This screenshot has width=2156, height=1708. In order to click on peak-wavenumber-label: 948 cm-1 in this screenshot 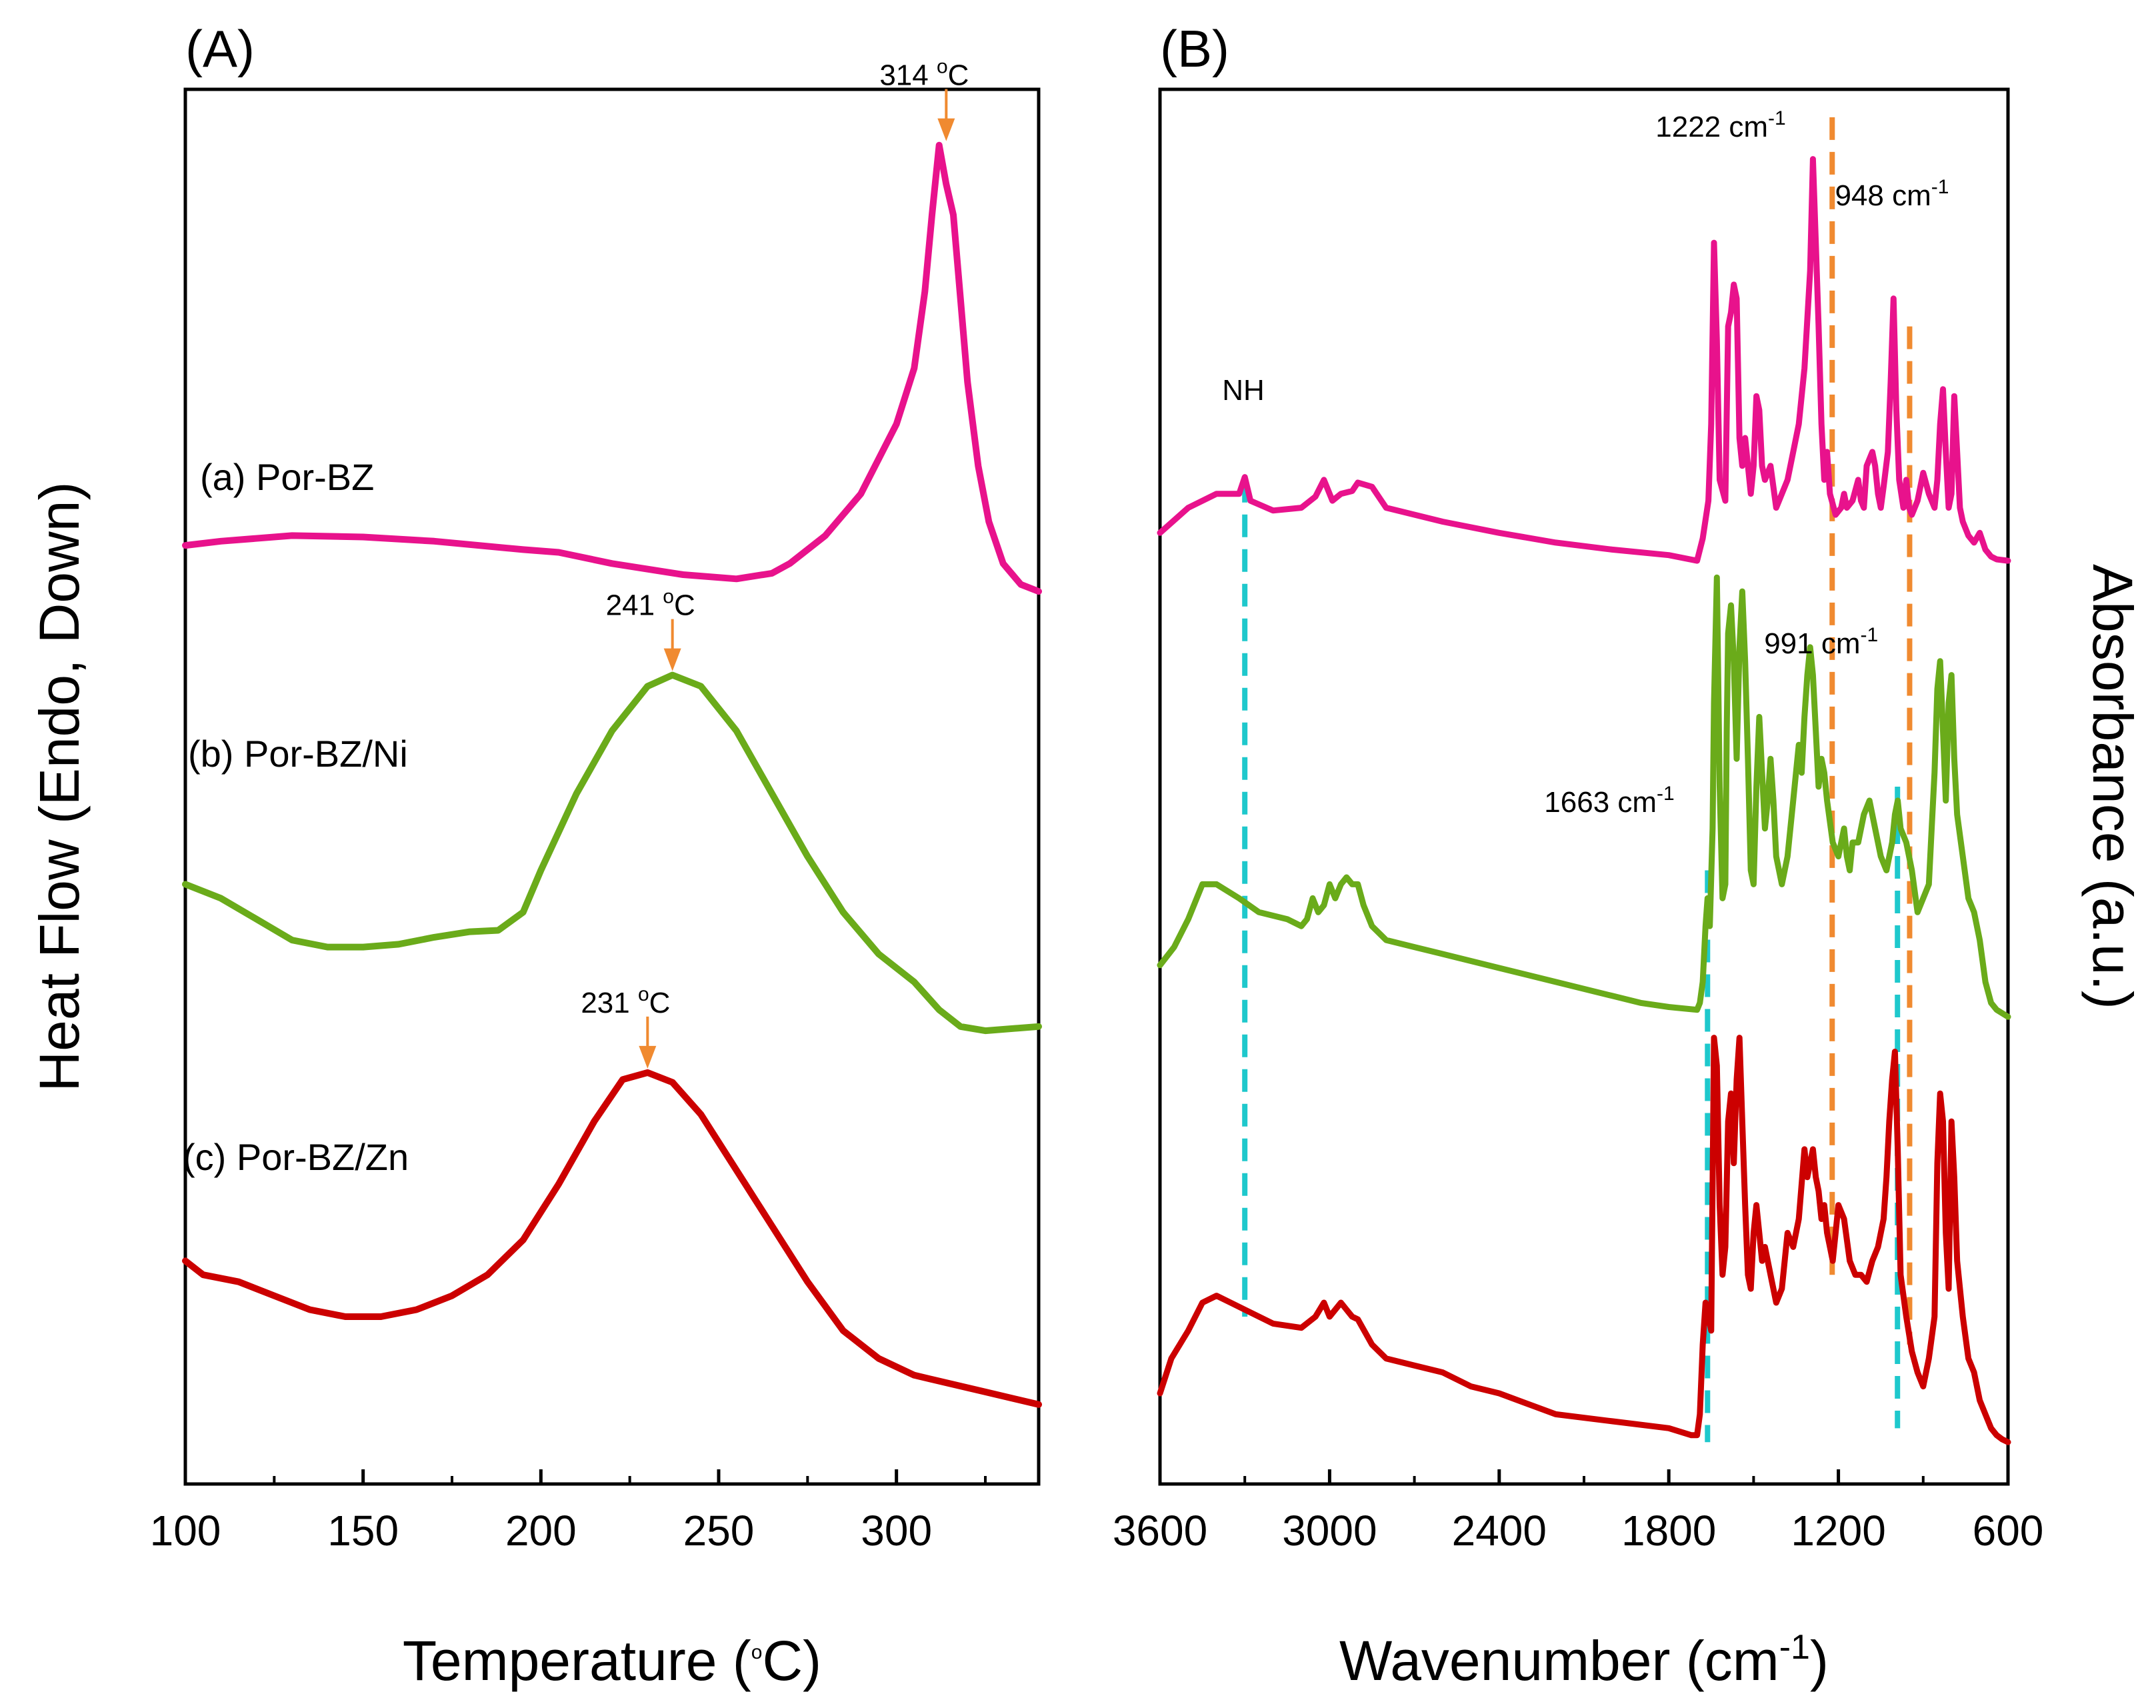, I will do `click(1892, 194)`.